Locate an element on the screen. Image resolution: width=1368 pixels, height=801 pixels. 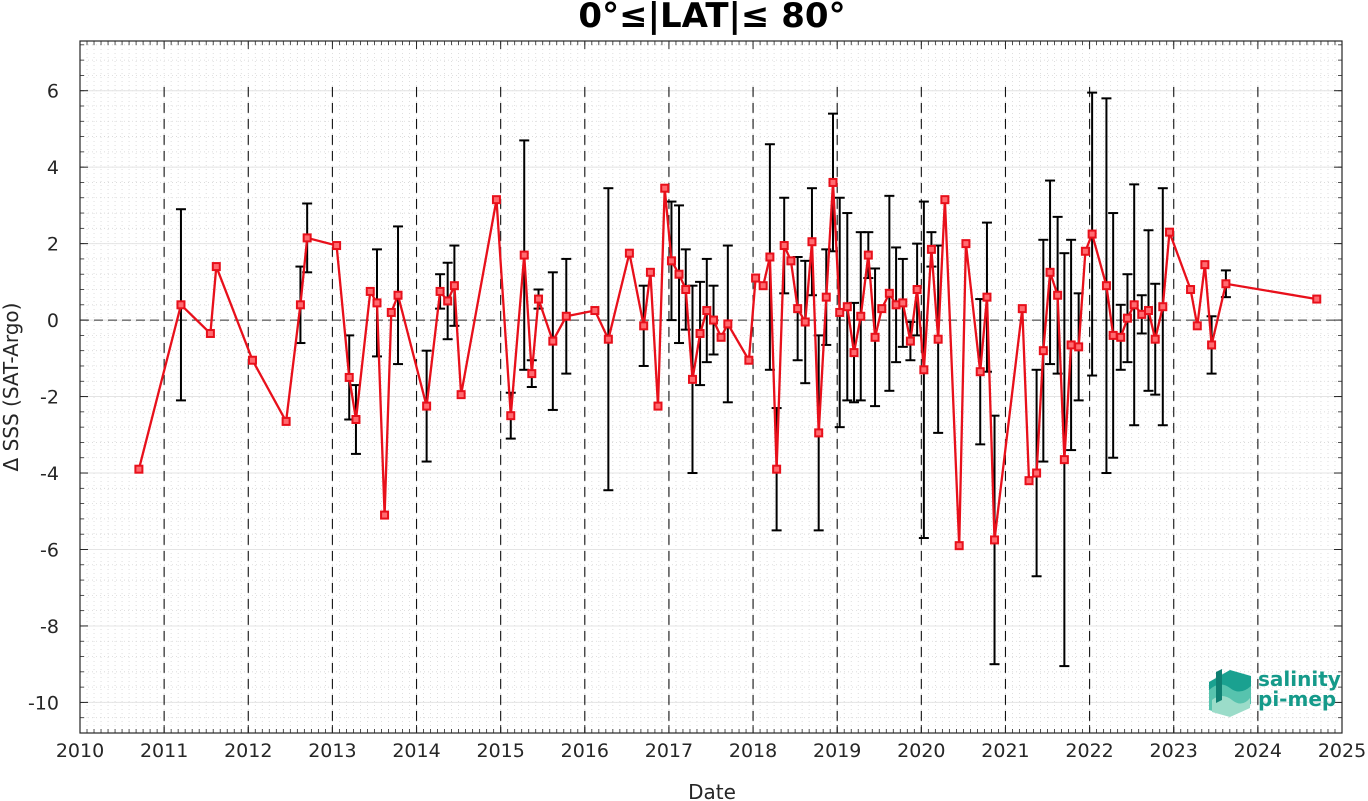
y-tick-labels: -10 -8 -6 -4 -2 0 2 4 6 is located at coordinates (43, 398).